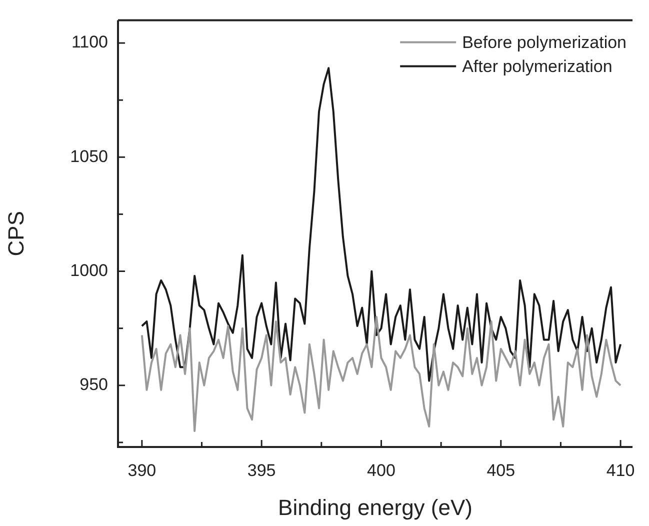 This screenshot has width=649, height=526. Describe the element at coordinates (89, 42) in the screenshot. I see `y-tick-label: 1100` at that location.